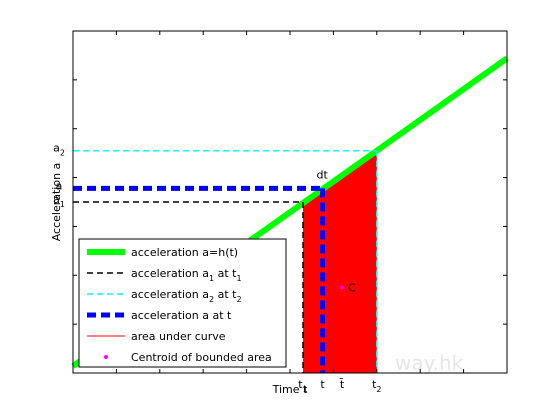  Describe the element at coordinates (186, 296) in the screenshot. I see `legend-label-2: acceleration a2 at t2` at that location.